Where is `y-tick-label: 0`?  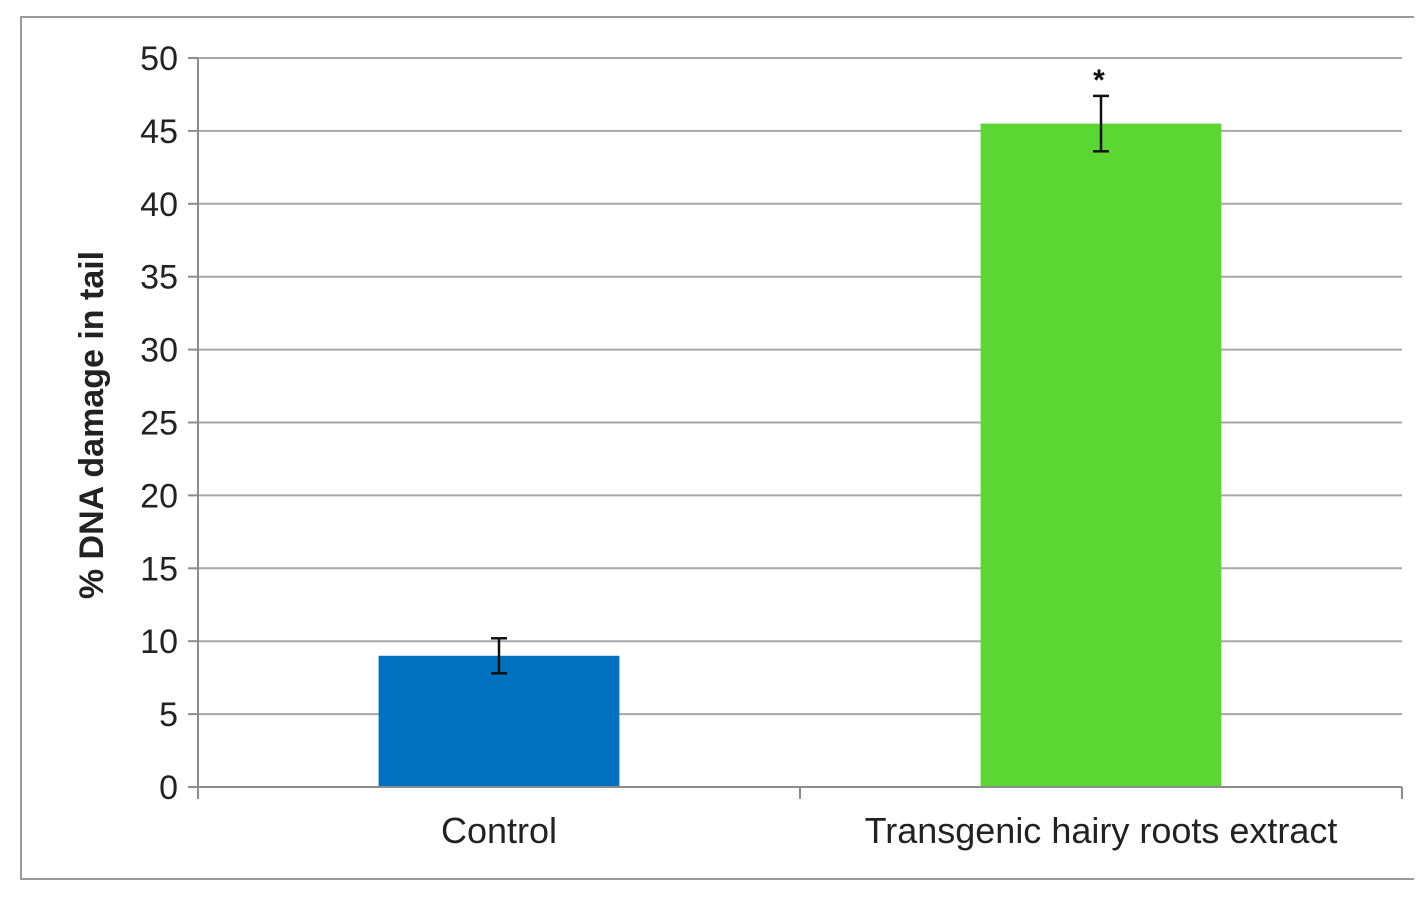 y-tick-label: 0 is located at coordinates (168, 788).